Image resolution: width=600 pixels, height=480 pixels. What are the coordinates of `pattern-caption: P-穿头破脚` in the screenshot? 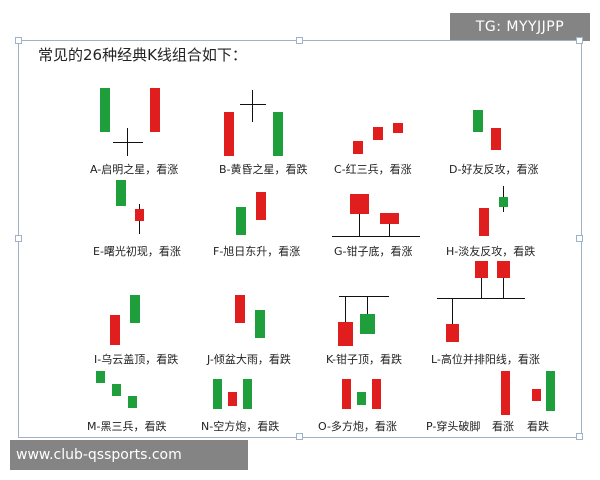 It's located at (453, 426).